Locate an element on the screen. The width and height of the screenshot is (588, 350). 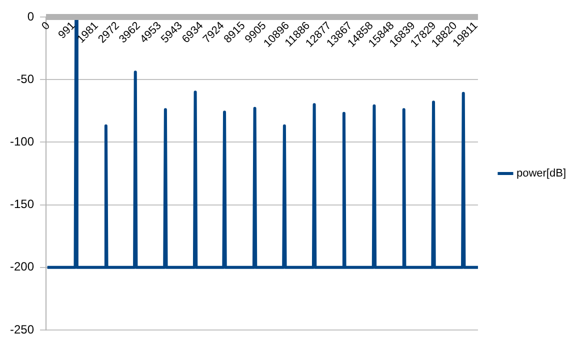
y-tick-label: -200 is located at coordinates (22, 267).